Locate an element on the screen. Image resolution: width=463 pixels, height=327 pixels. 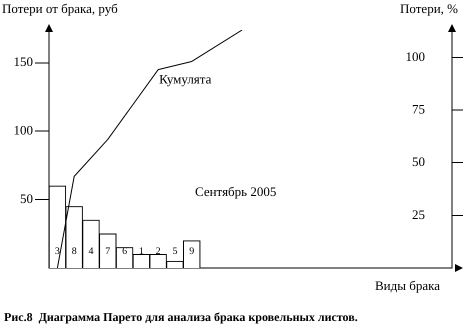
text: Рис.8 Диаграмма Парето для анализа брака кровельных листов. is located at coordinates (181, 317).